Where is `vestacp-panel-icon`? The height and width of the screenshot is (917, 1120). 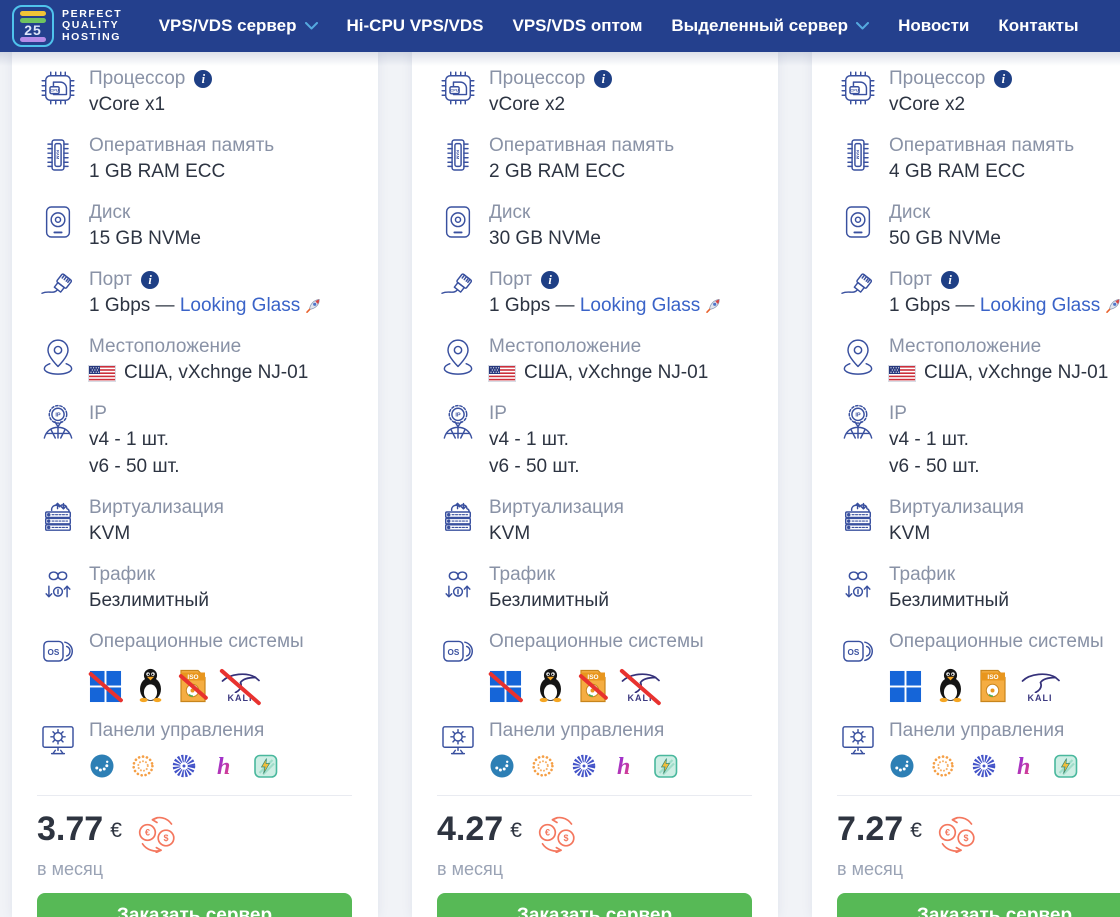 vestacp-panel-icon is located at coordinates (984, 766).